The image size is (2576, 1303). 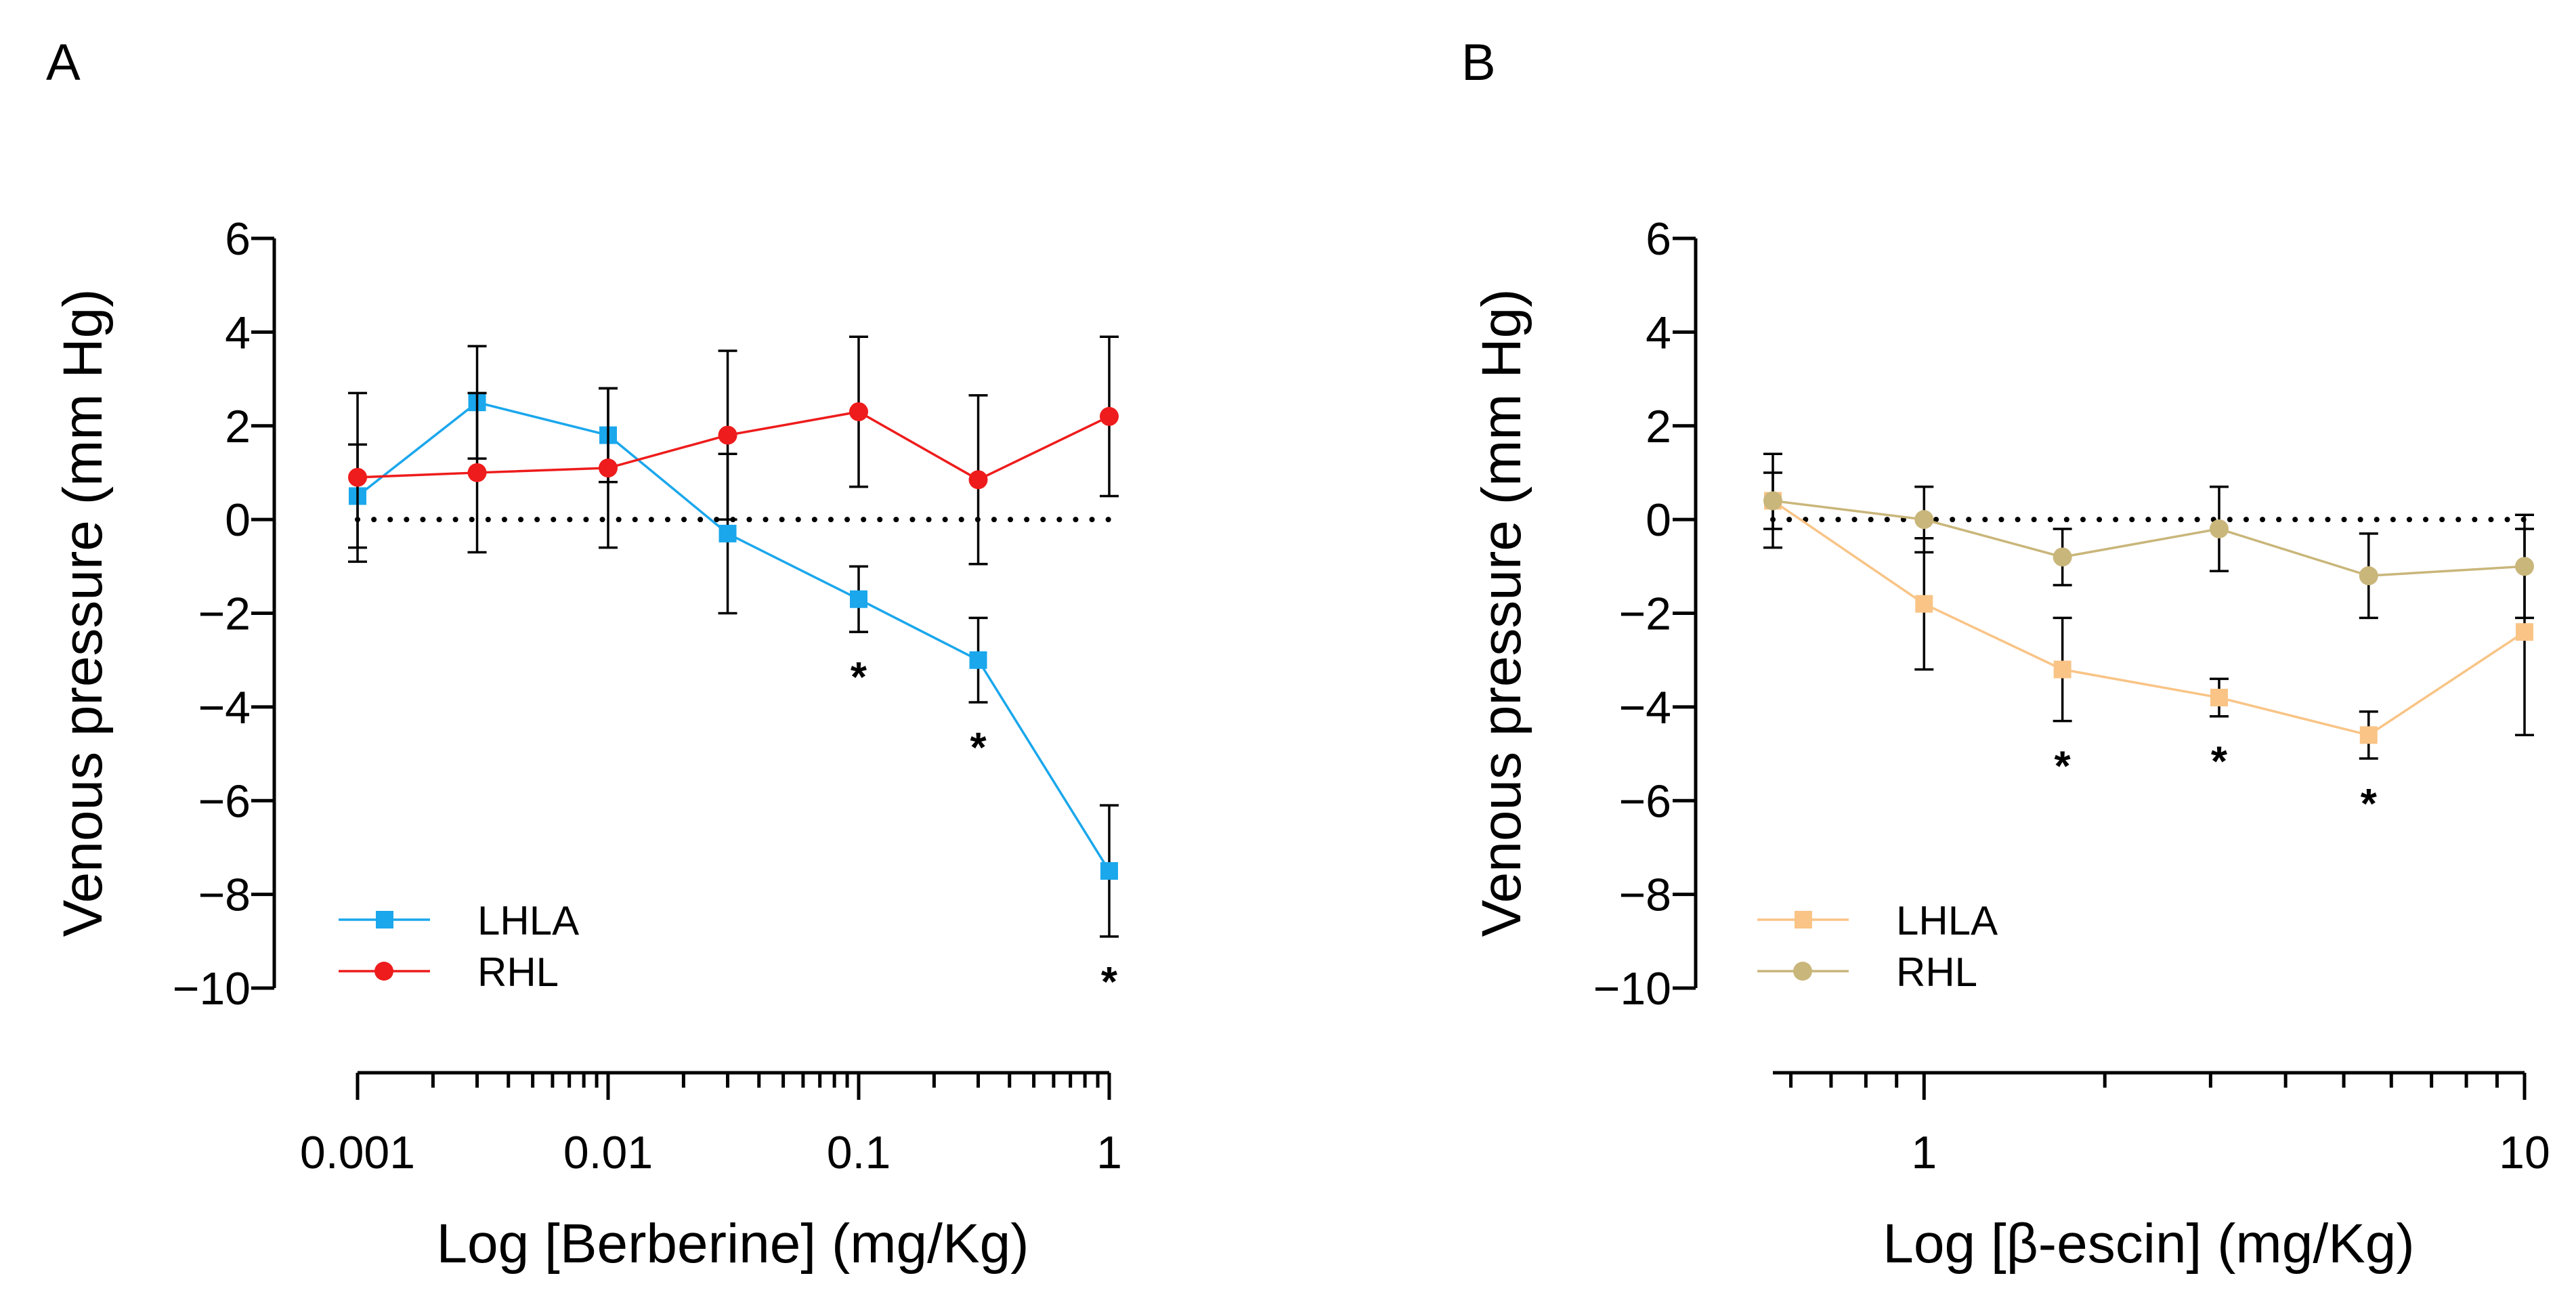 I want to click on x-tick-label: 0.1, so click(x=859, y=1153).